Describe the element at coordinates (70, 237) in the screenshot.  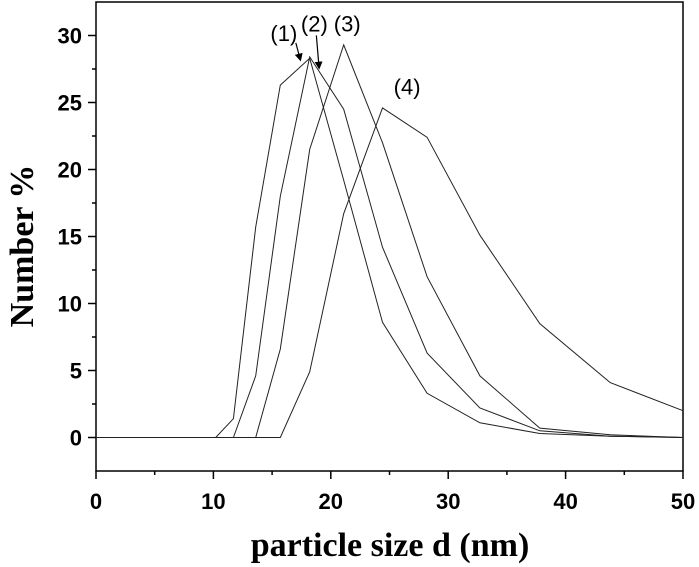
I see `y-tick-label: 15` at that location.